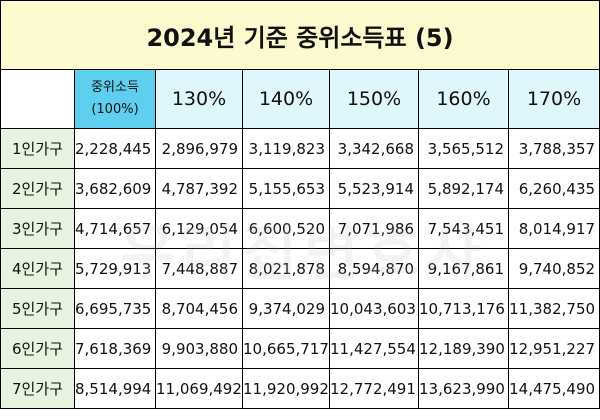 This screenshot has height=420, width=600. What do you see at coordinates (286, 99) in the screenshot?
I see `header-140: 140%` at bounding box center [286, 99].